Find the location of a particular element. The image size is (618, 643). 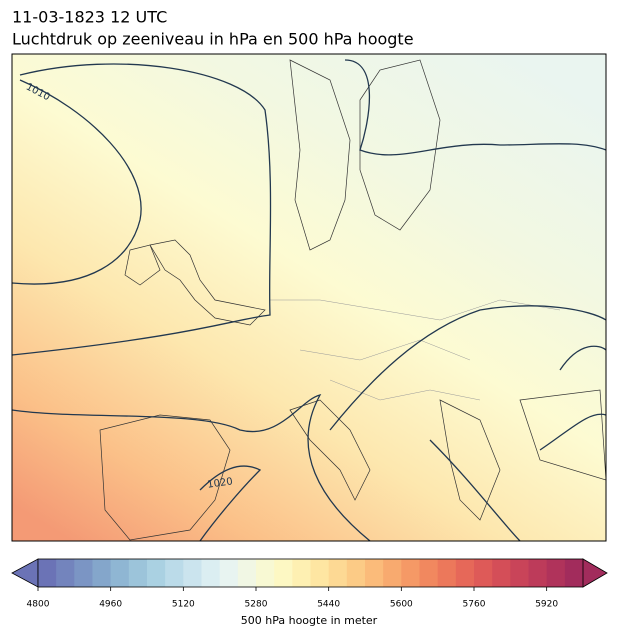

colorbar-tick-label: 5280 is located at coordinates (256, 605).